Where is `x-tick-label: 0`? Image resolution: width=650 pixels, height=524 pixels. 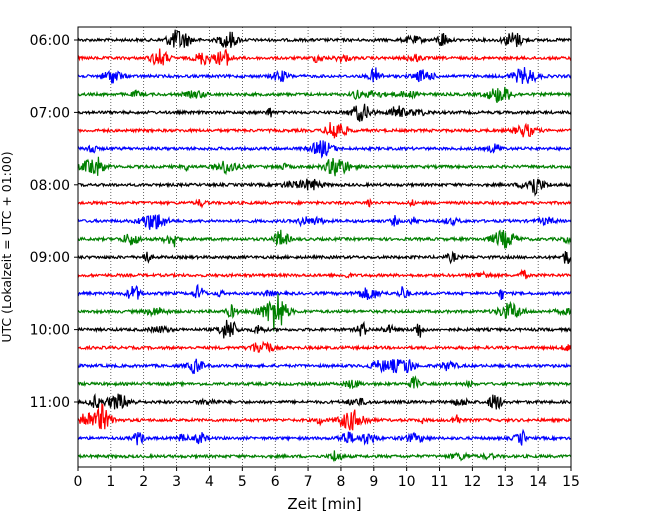 x-tick-label: 0 is located at coordinates (78, 482).